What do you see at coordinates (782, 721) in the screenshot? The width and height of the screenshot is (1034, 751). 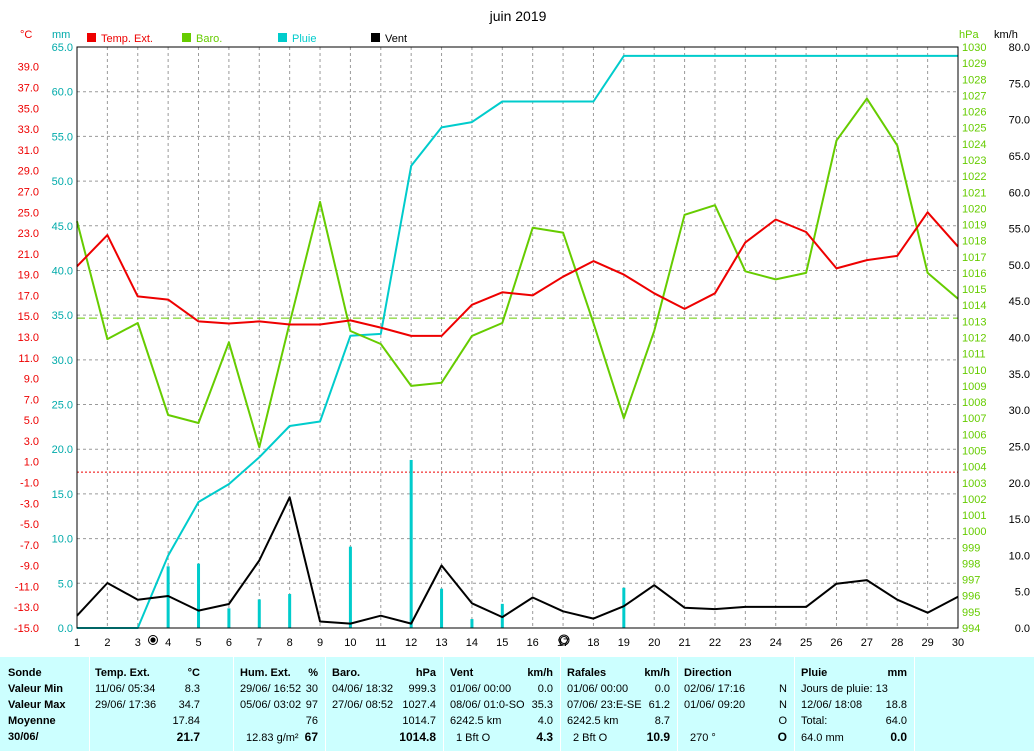 I see `direction-avg: O` at bounding box center [782, 721].